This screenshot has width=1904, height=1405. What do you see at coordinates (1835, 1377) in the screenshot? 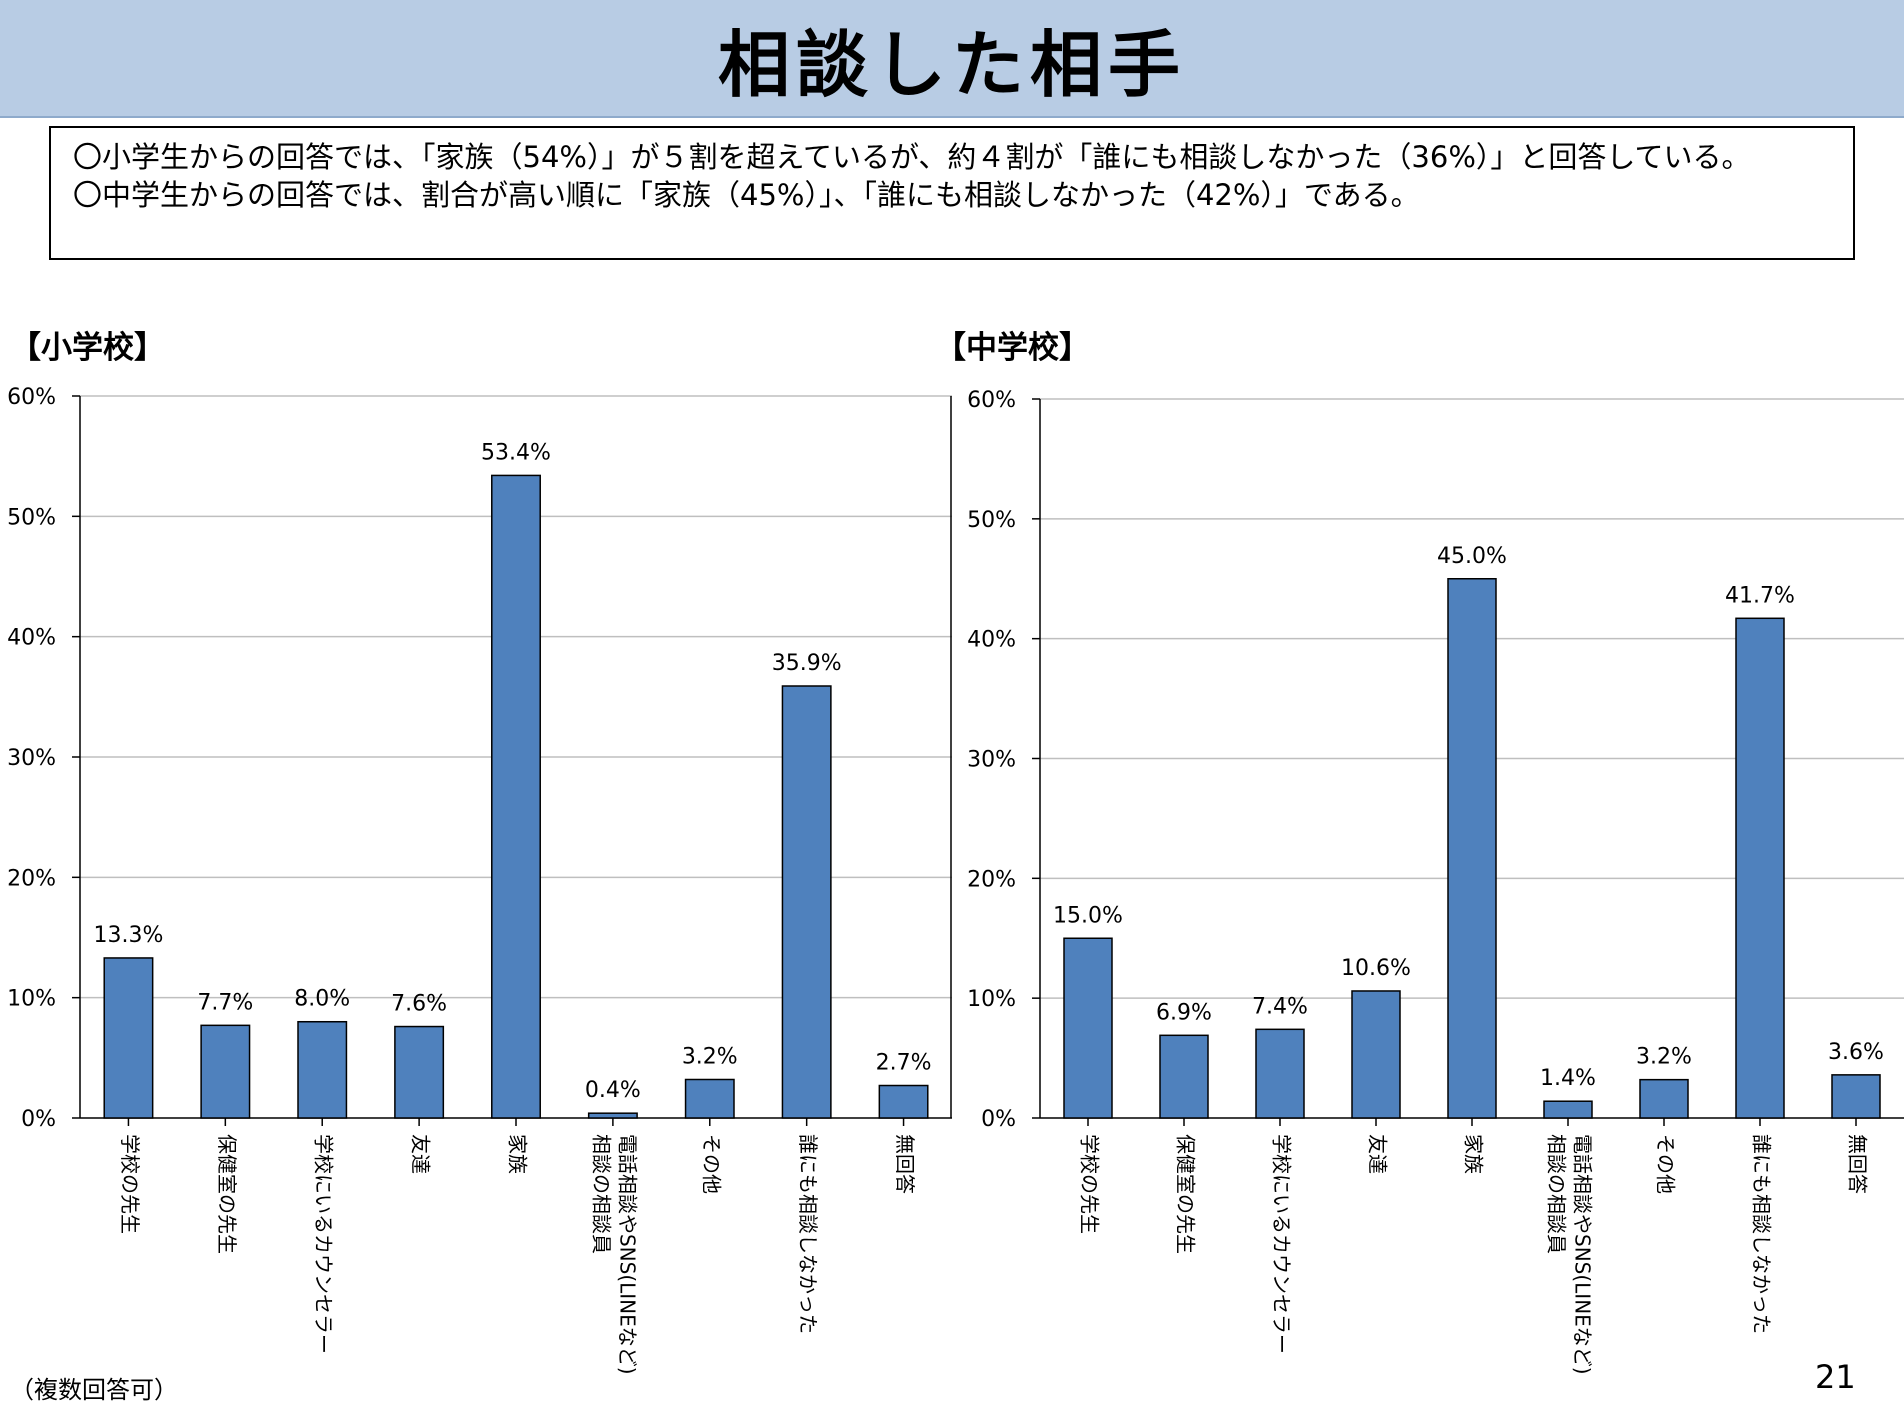
I see `page-number: 21` at bounding box center [1835, 1377].